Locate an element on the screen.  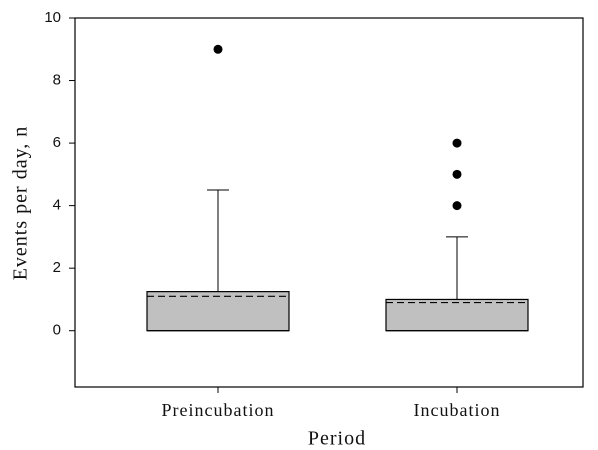
y-axis-title: Events per day, n is located at coordinates (21, 203).